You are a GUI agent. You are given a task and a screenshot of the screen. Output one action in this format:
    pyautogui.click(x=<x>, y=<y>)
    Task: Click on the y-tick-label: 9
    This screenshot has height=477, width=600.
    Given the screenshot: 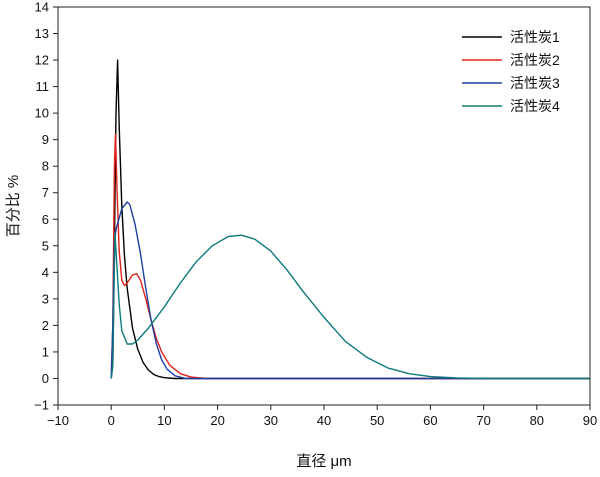 What is the action you would take?
    pyautogui.click(x=45, y=139)
    